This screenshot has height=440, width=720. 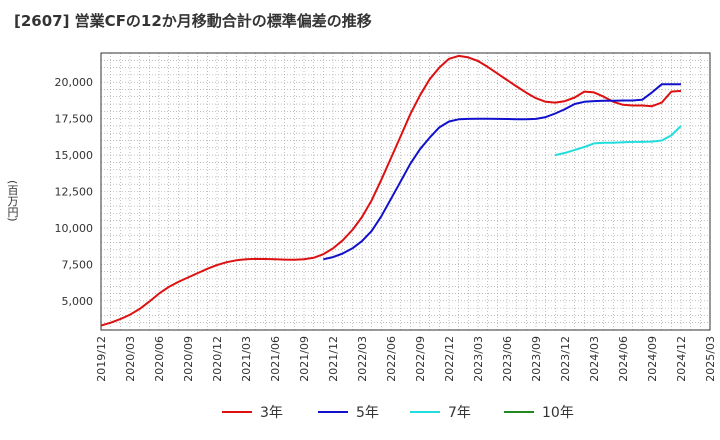 What do you see at coordinates (74, 119) in the screenshot?
I see `y-tick-label: 17,500` at bounding box center [74, 119].